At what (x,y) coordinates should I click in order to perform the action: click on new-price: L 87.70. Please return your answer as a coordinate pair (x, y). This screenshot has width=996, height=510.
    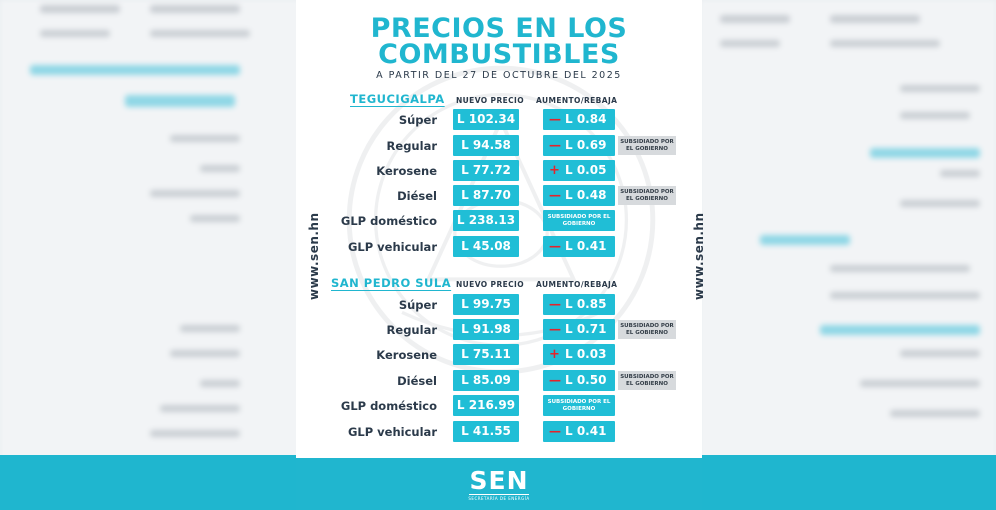
    Looking at the image, I should click on (486, 195).